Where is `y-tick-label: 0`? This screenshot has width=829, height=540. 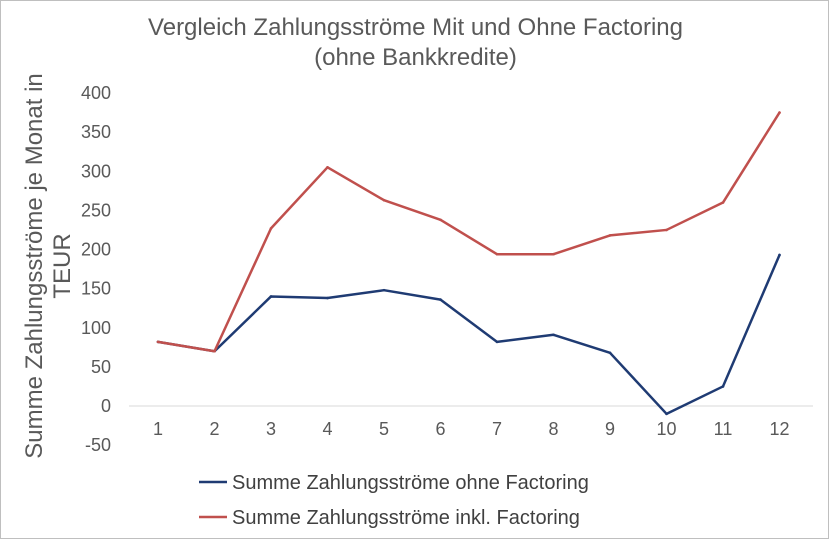
y-tick-label: 0 is located at coordinates (106, 406).